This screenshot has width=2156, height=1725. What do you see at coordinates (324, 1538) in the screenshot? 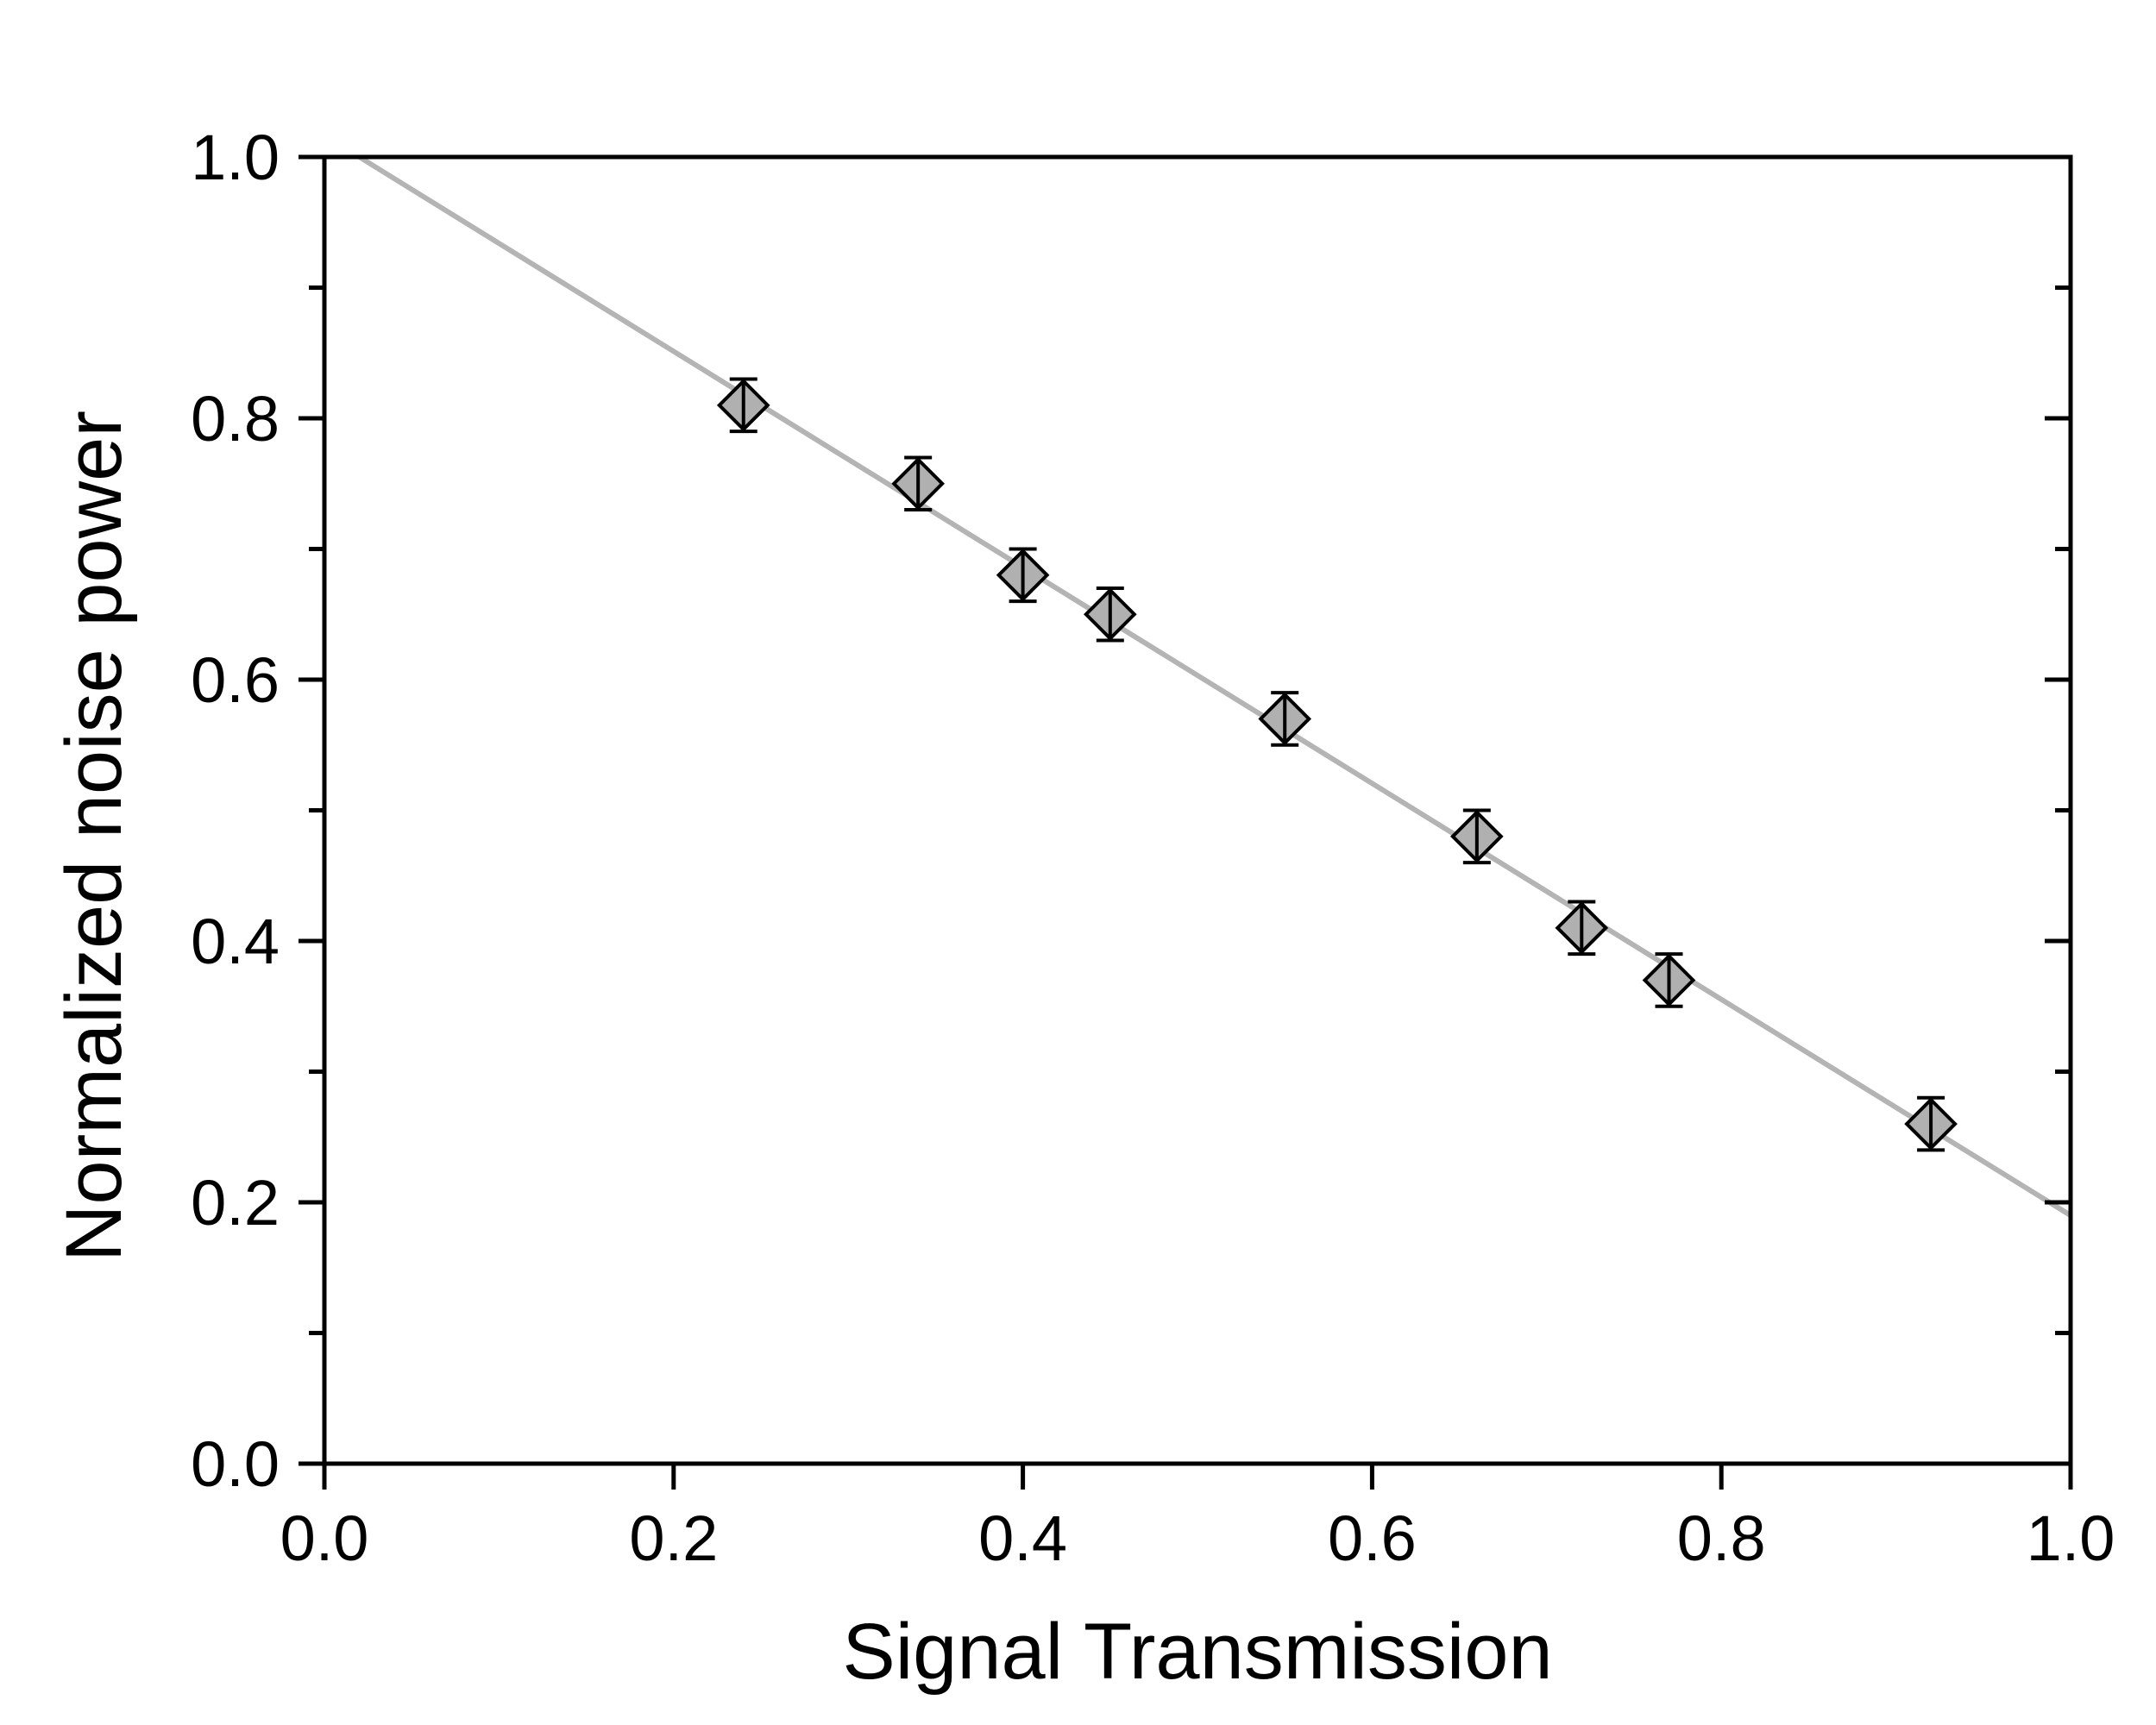
I see `x-tick-label: 0.0` at bounding box center [324, 1538].